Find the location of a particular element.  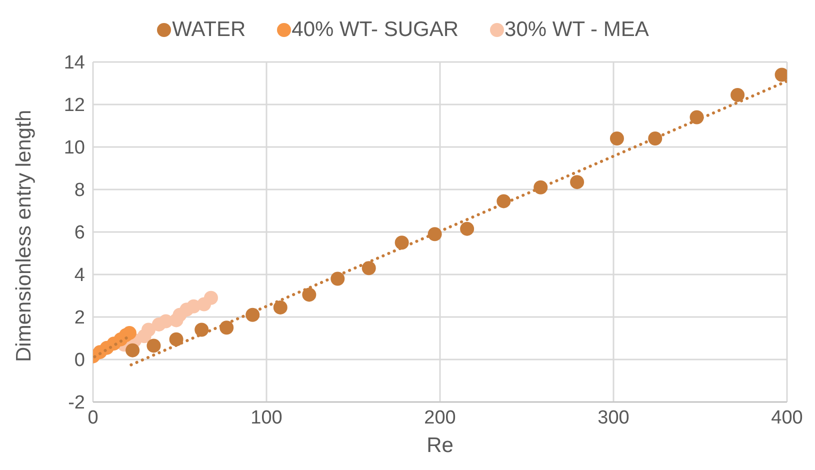

y-axis-title: Dimensionless entry length is located at coordinates (24, 236).